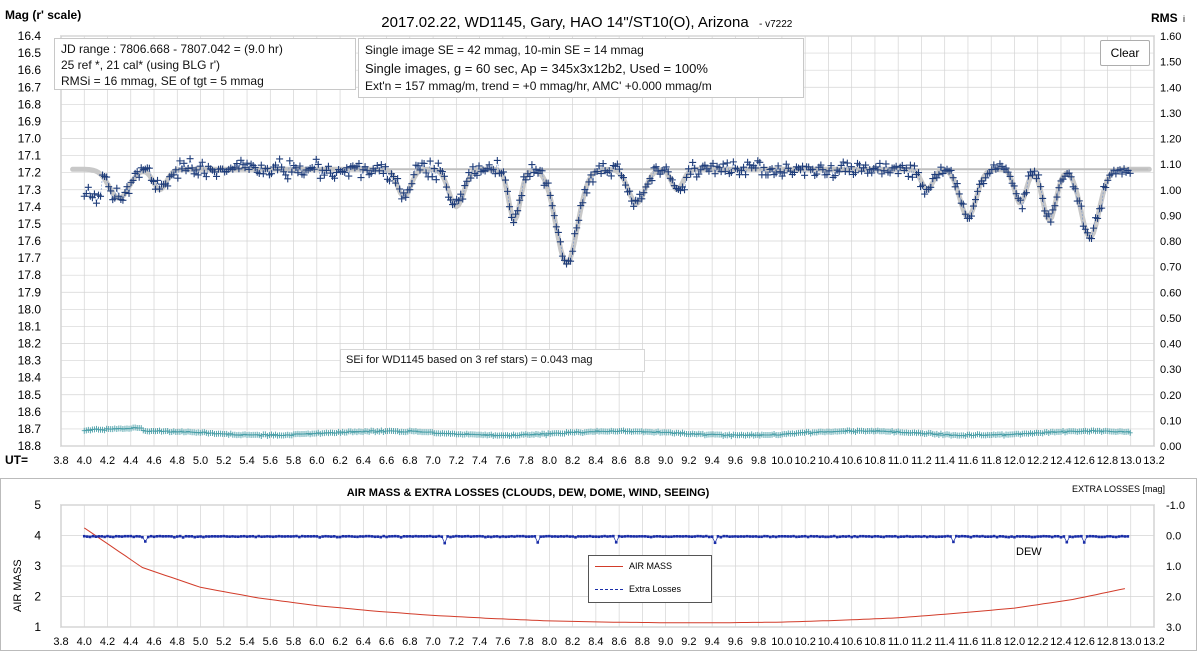  Describe the element at coordinates (642, 461) in the screenshot. I see `x-tick-label: 8.8` at that location.